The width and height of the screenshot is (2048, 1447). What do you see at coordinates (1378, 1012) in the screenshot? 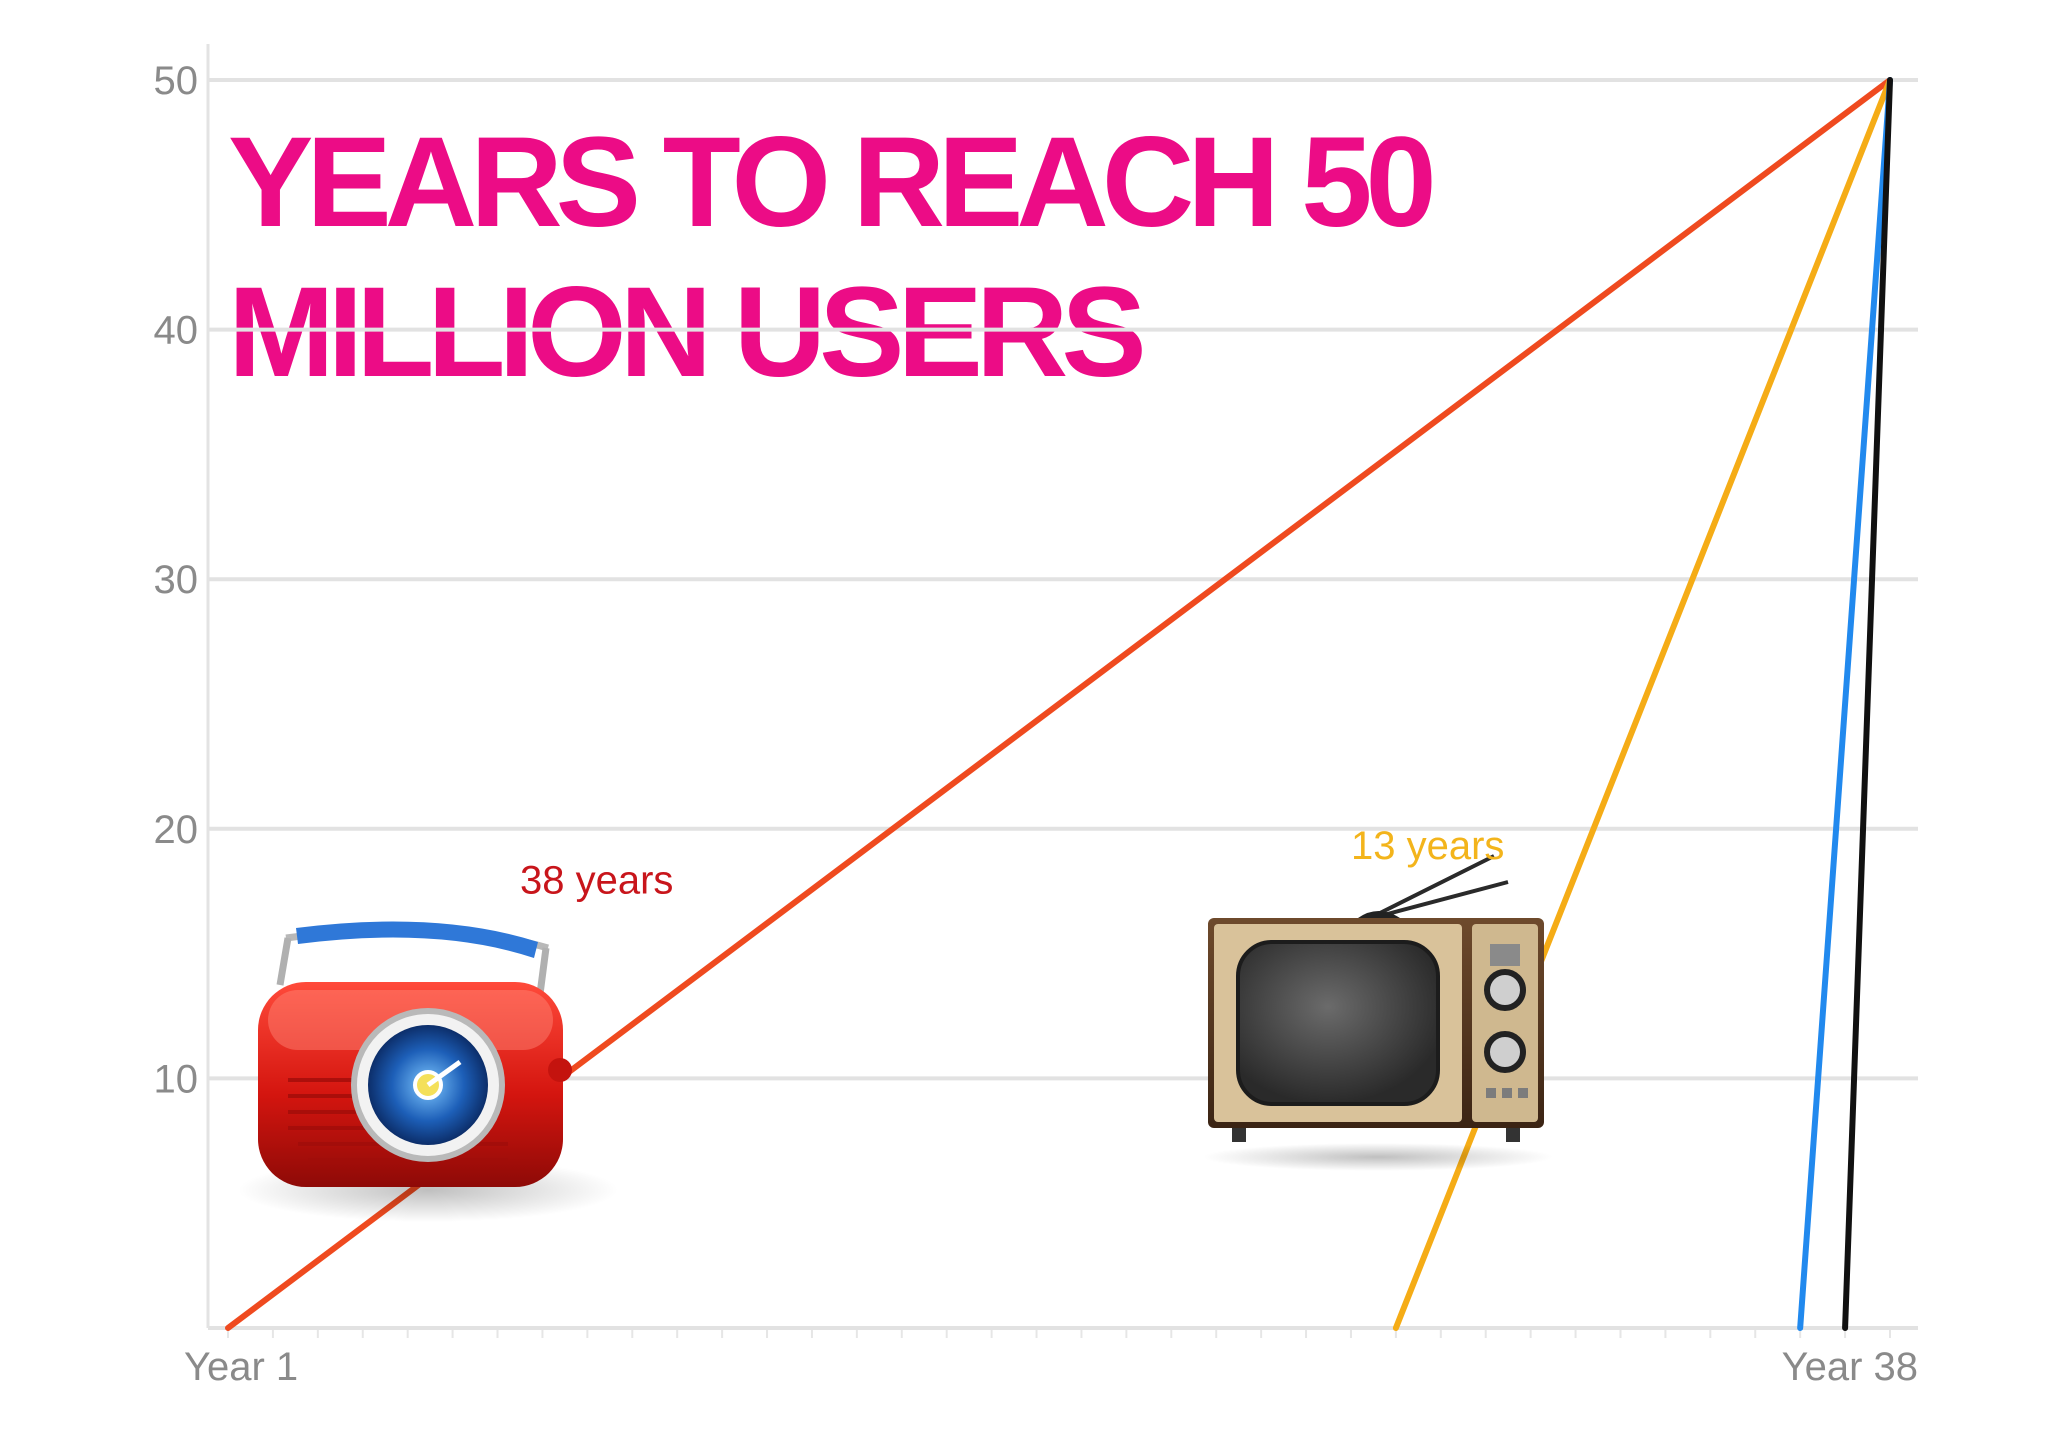
I see `television-icon` at bounding box center [1378, 1012].